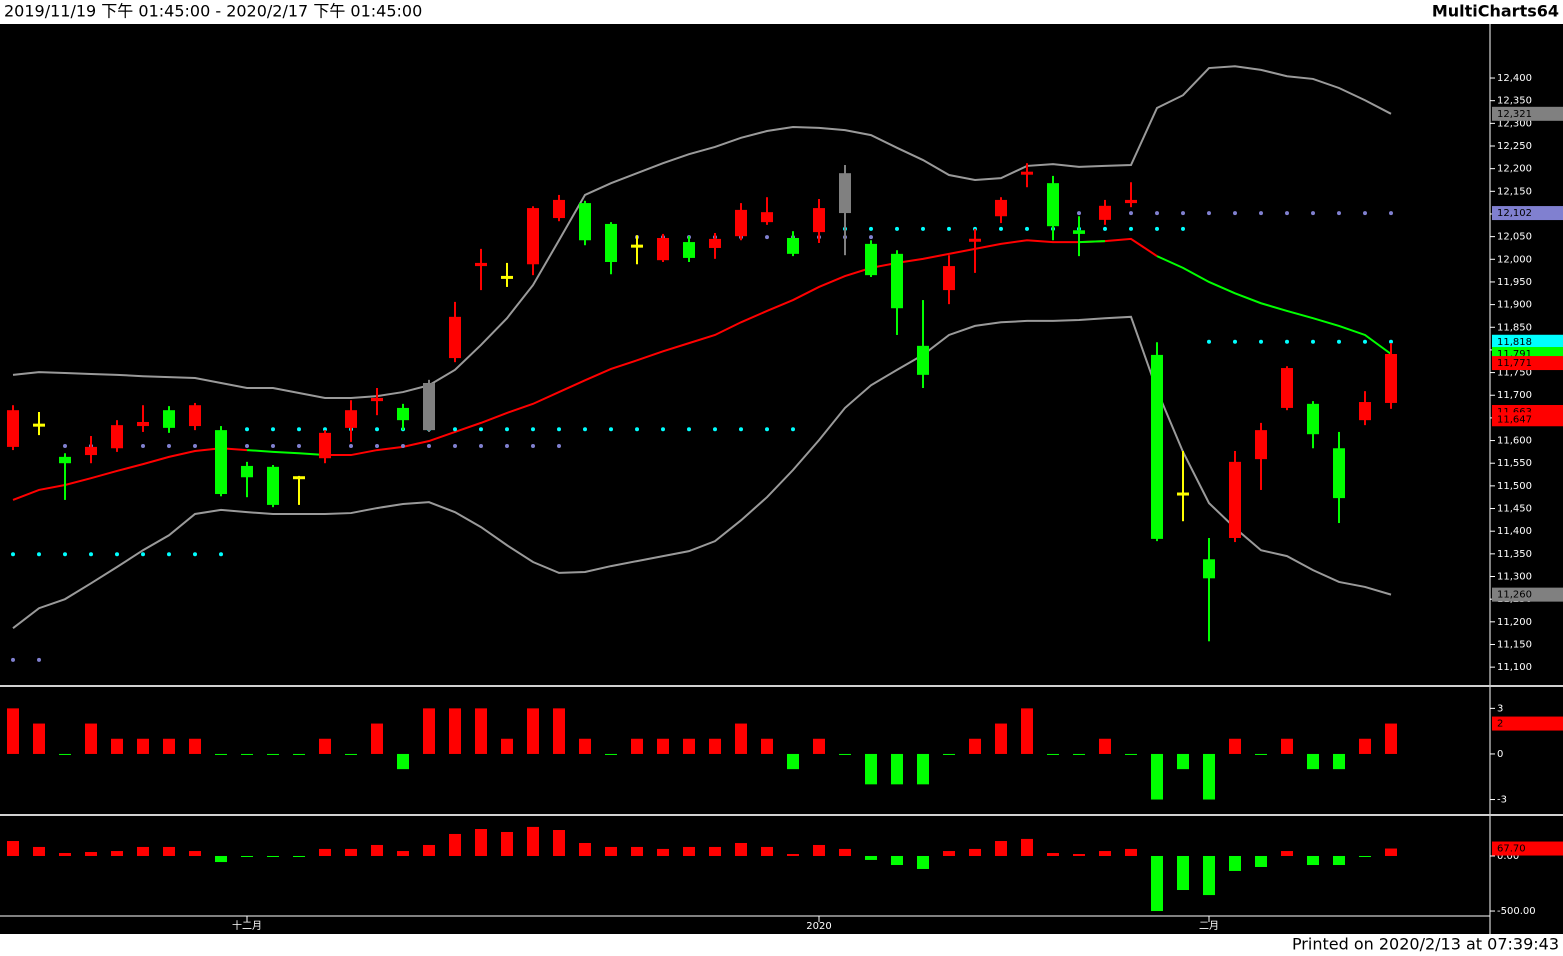 The width and height of the screenshot is (1563, 956). I want to click on y-tick-label: 11,950, so click(1514, 282).